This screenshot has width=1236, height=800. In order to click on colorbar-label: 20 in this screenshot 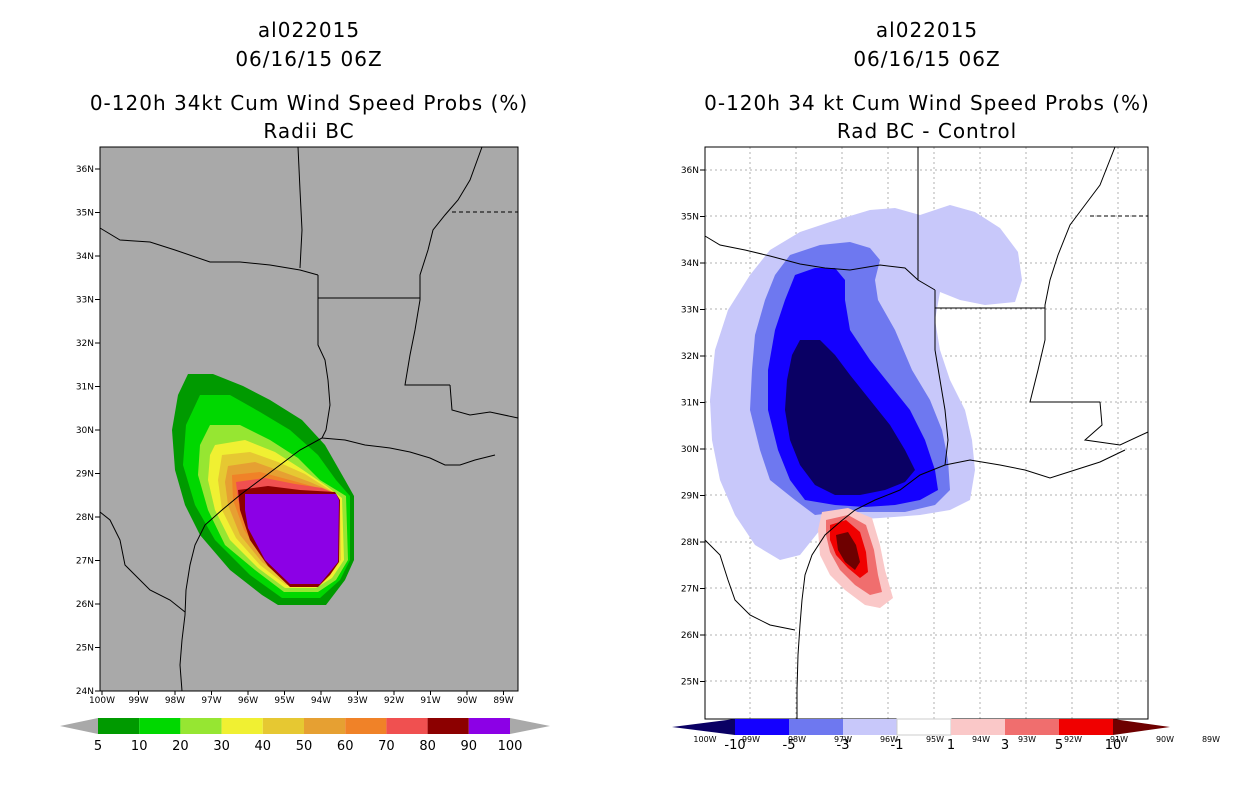, I will do `click(180, 746)`.